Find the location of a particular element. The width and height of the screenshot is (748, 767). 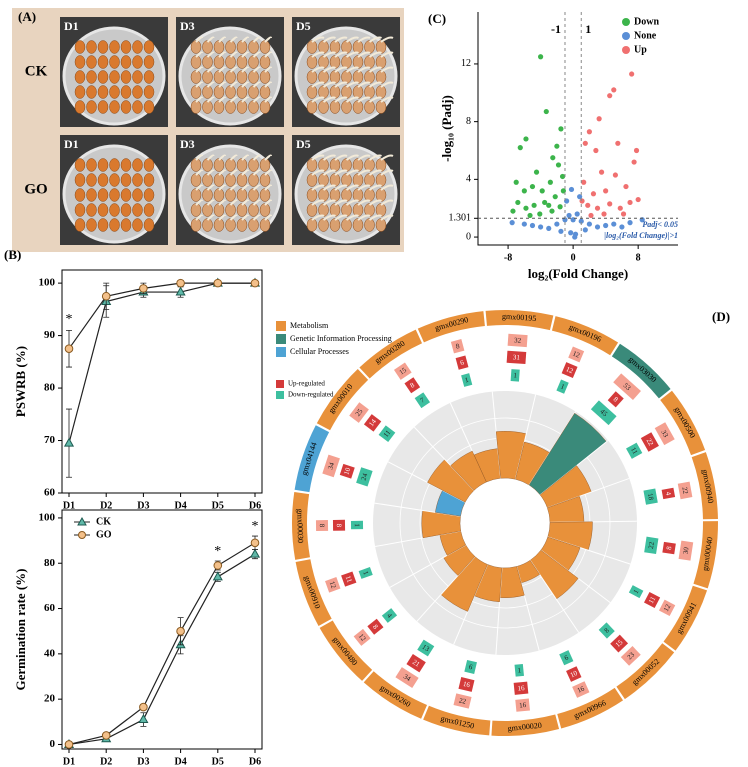

count-box: 6 is located at coordinates (470, 666).